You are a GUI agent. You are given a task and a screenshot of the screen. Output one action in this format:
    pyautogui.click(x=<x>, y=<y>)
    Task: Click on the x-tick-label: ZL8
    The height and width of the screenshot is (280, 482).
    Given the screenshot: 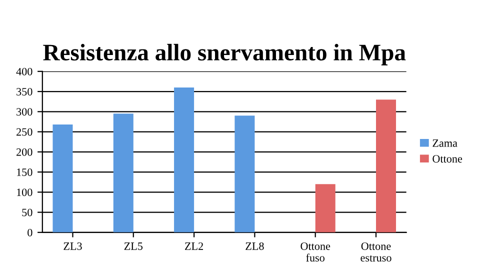 What is the action you would take?
    pyautogui.click(x=255, y=246)
    